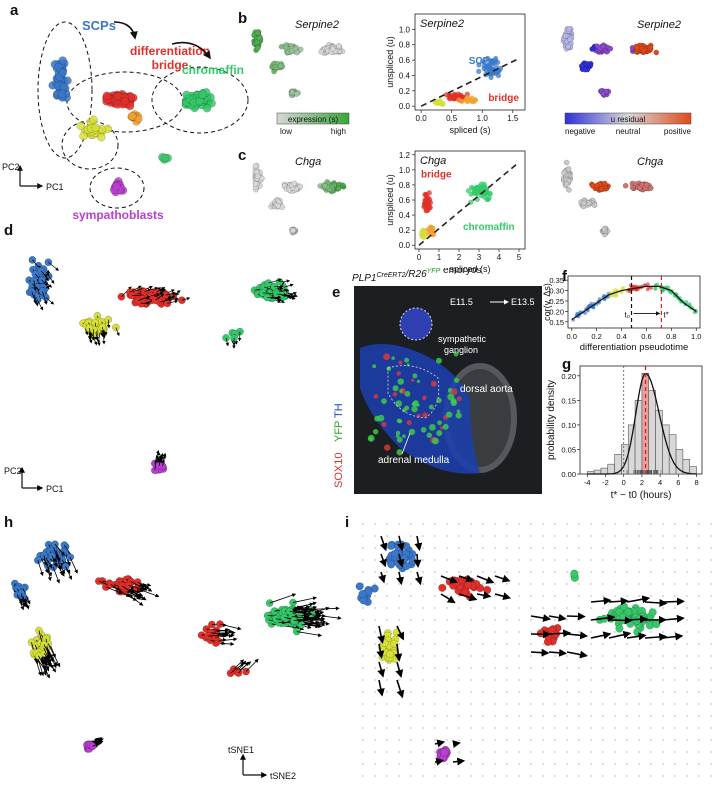 Image resolution: width=717 pixels, height=788 pixels. I want to click on histogram-bar, so click(625, 459).